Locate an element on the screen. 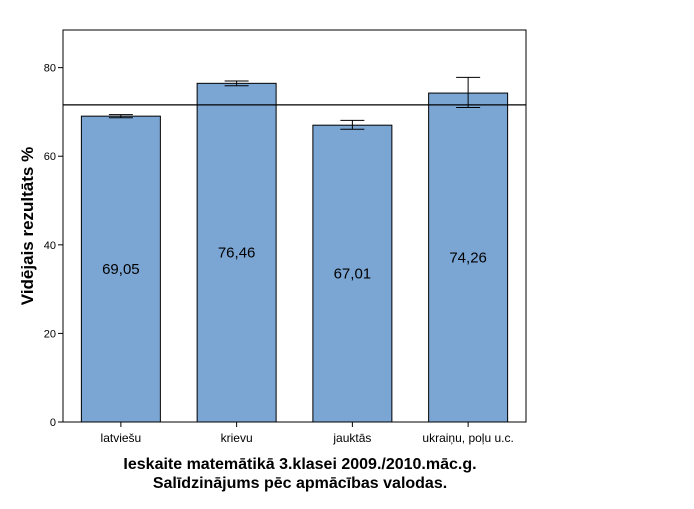  x-tick-label-0: latviešu is located at coordinates (121, 438).